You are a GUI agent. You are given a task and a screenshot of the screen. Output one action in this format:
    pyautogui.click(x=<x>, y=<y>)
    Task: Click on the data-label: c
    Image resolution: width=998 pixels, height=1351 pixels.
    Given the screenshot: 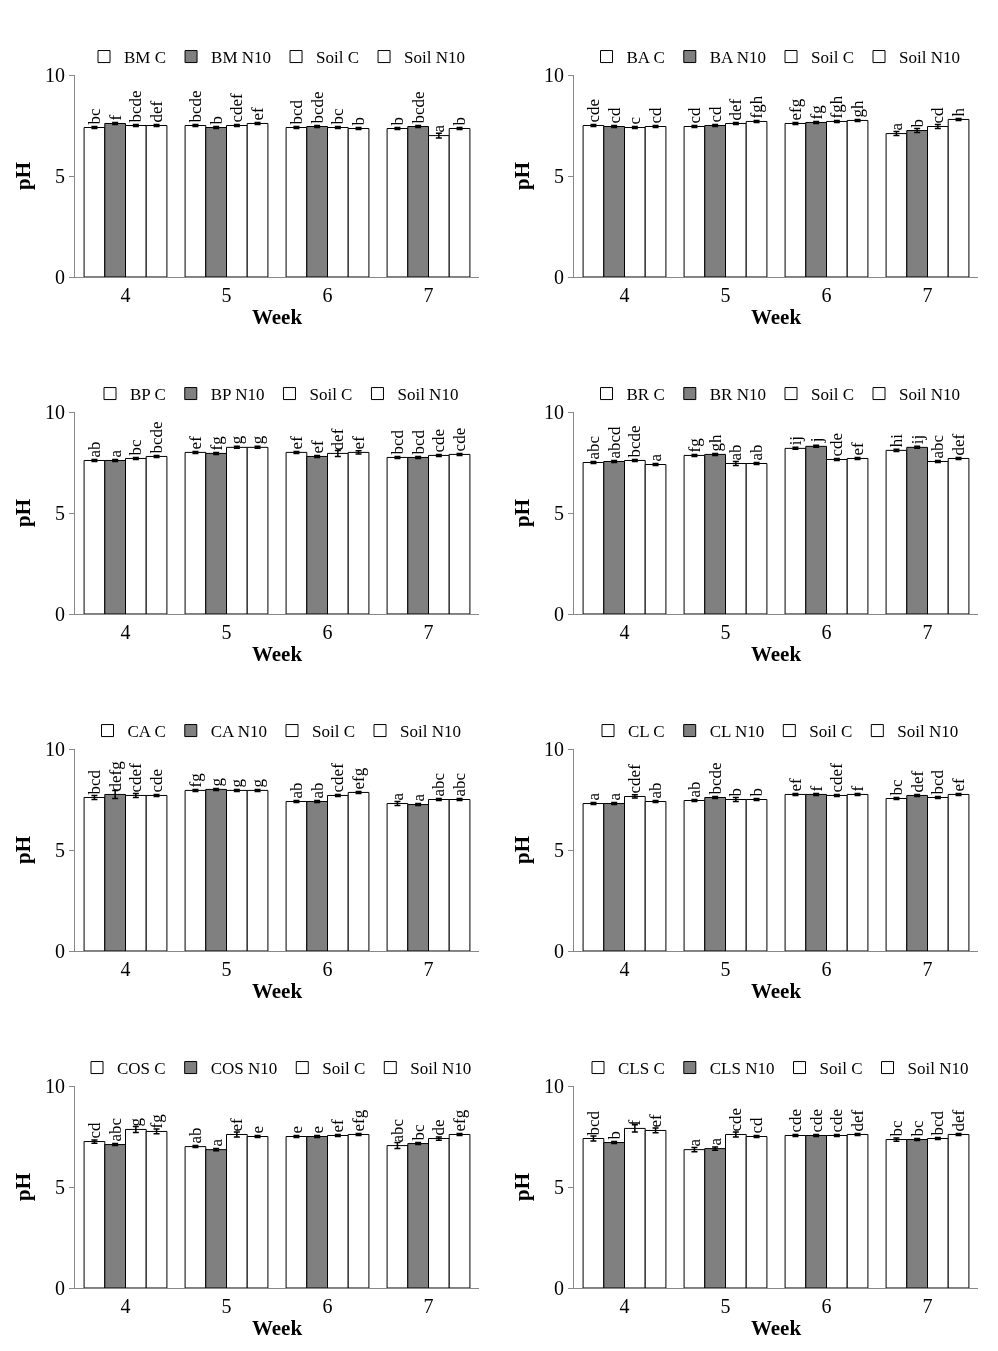 What is the action you would take?
    pyautogui.click(x=635, y=120)
    